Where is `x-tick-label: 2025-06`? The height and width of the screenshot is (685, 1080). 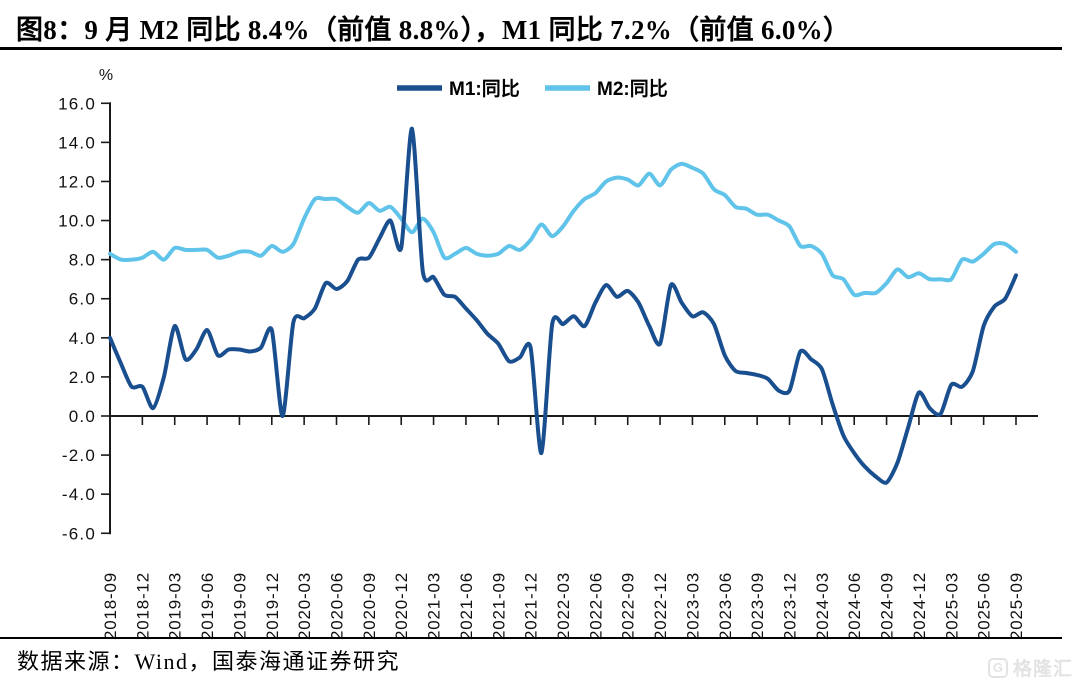 x-tick-label: 2025-06 is located at coordinates (984, 606).